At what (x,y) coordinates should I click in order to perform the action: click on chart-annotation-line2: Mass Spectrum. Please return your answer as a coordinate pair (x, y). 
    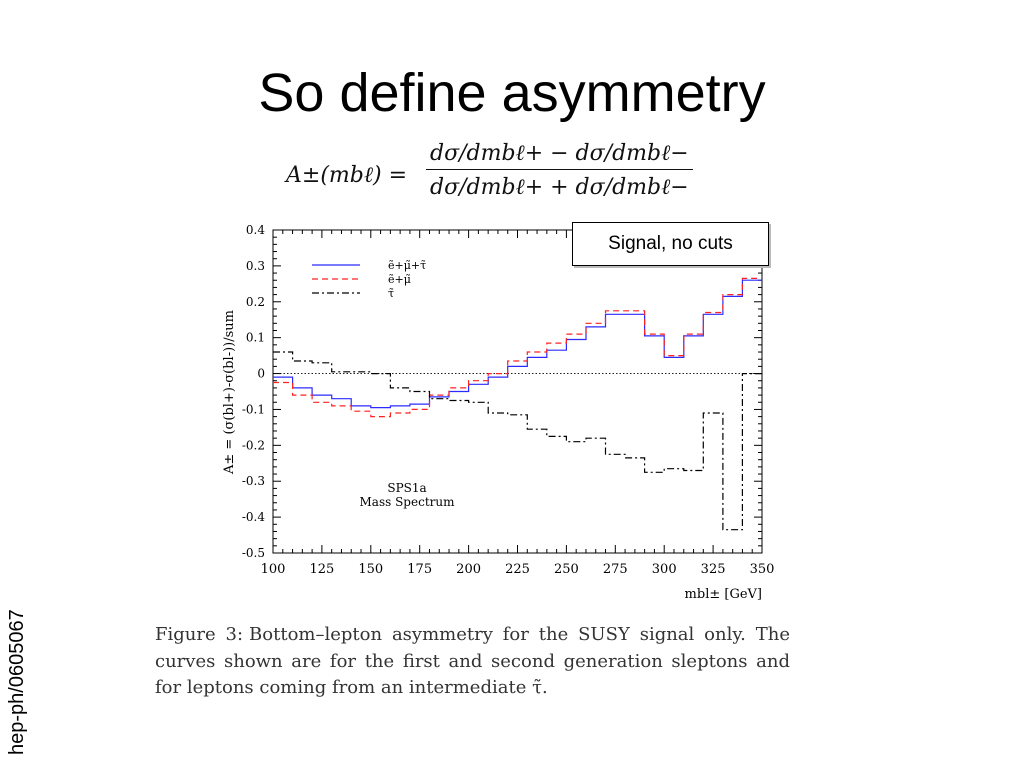
    Looking at the image, I should click on (408, 502).